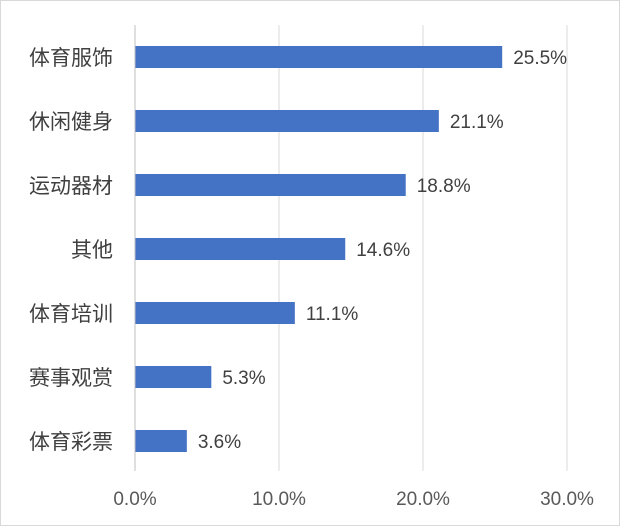 This screenshot has width=620, height=526. I want to click on data-label-1: 21.1%, so click(477, 122).